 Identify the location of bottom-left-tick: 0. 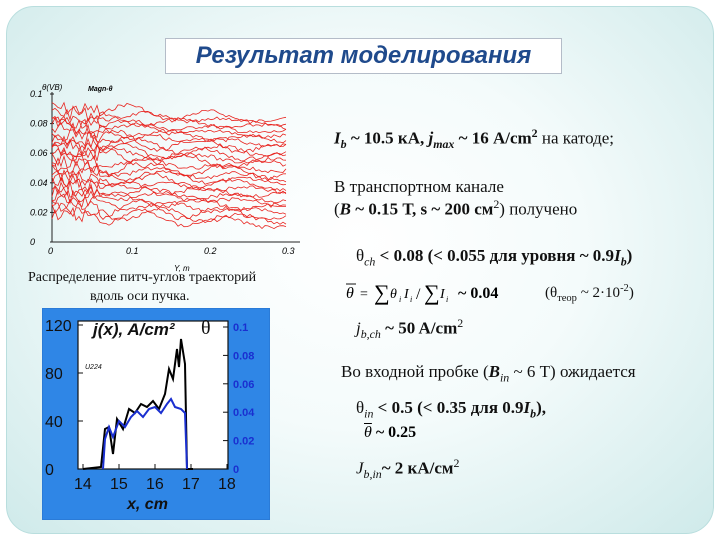
(49, 470).